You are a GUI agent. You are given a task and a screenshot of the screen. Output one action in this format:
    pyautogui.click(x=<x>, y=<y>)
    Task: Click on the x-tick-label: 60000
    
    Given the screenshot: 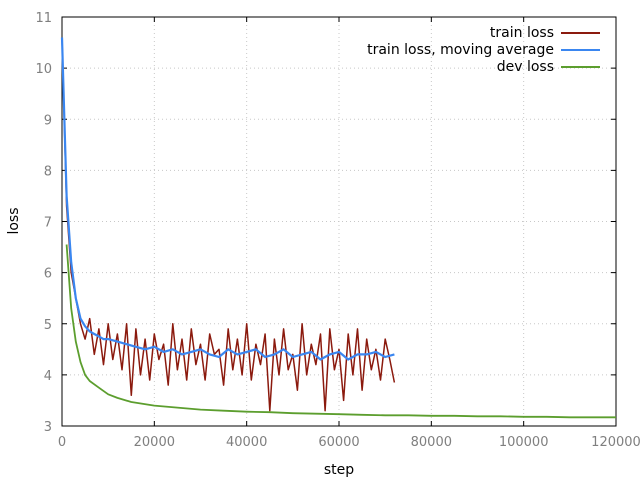 What is the action you would take?
    pyautogui.click(x=338, y=442)
    